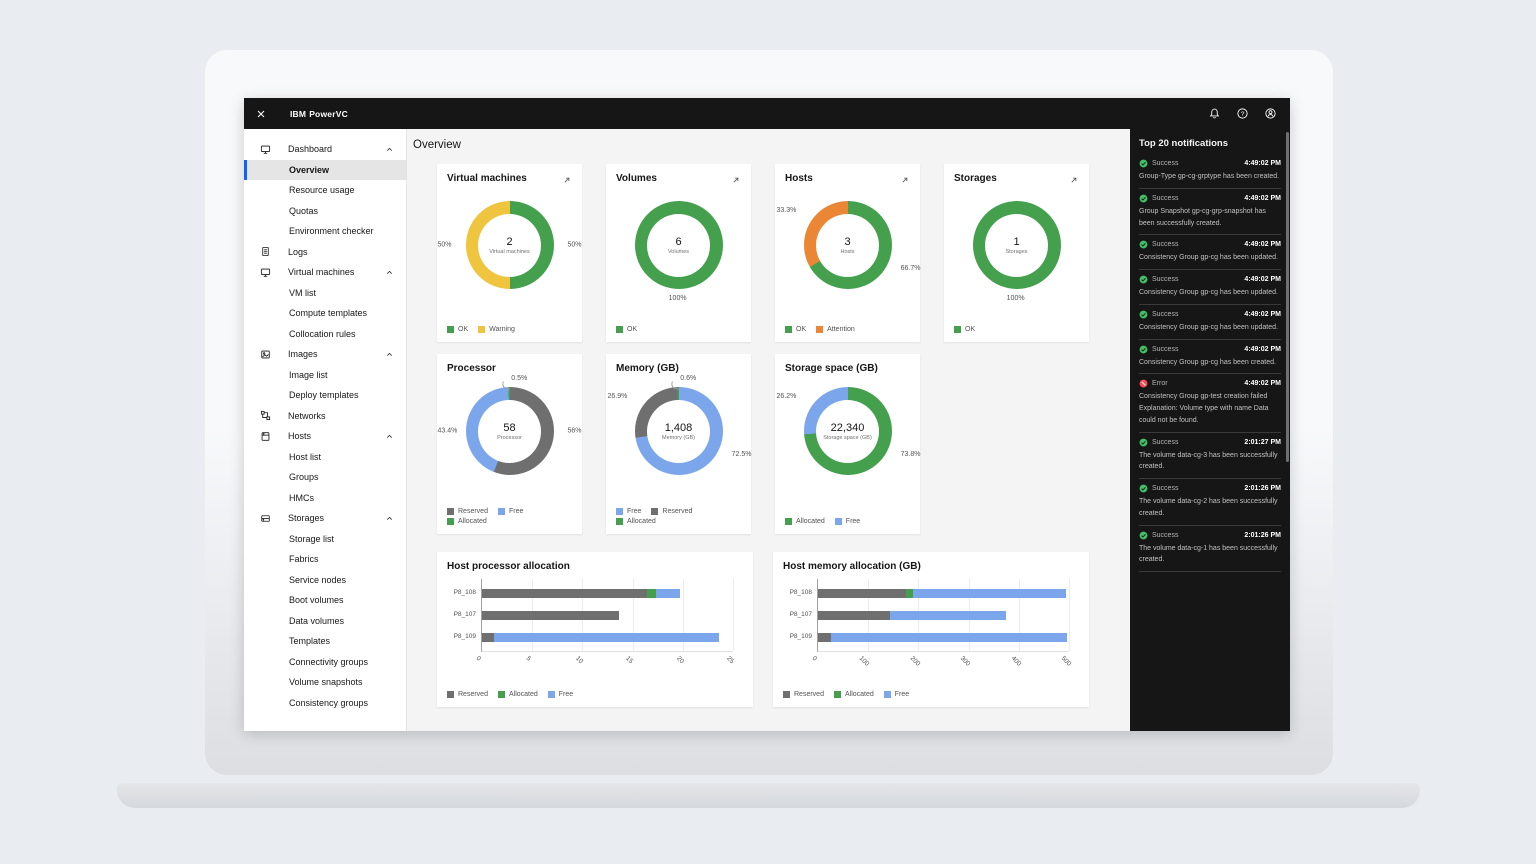  What do you see at coordinates (325, 211) in the screenshot?
I see `sidebar-item-quotas: Quotas` at bounding box center [325, 211].